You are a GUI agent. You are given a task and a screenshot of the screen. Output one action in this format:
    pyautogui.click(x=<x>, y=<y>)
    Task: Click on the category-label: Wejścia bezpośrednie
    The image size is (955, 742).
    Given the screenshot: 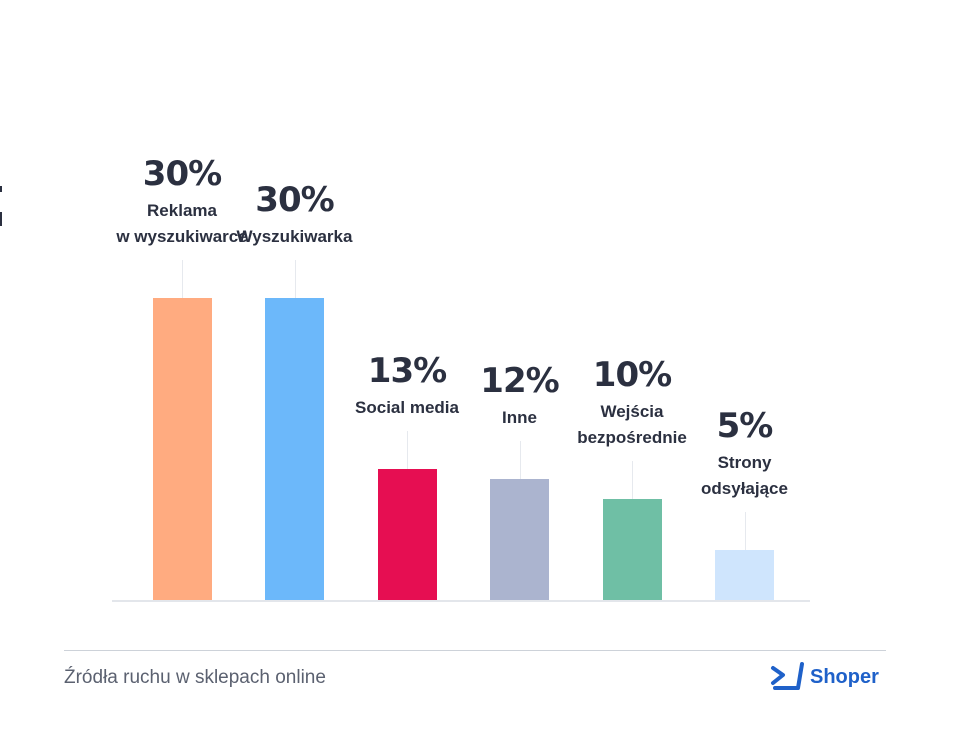 What is the action you would take?
    pyautogui.click(x=632, y=425)
    